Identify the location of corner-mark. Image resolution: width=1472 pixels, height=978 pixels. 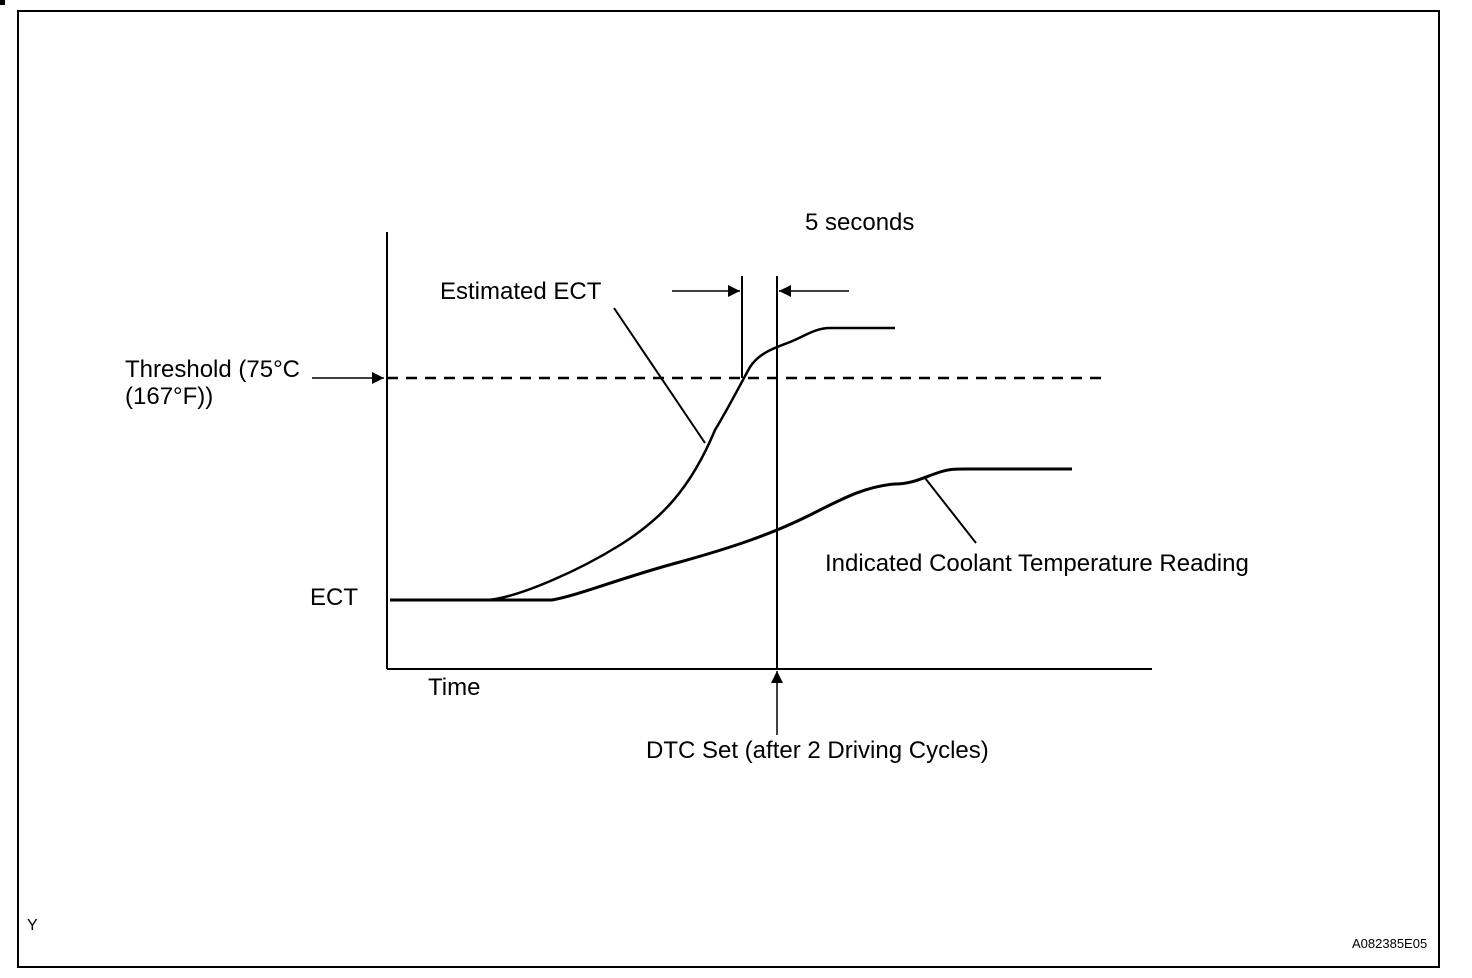
(2, 2).